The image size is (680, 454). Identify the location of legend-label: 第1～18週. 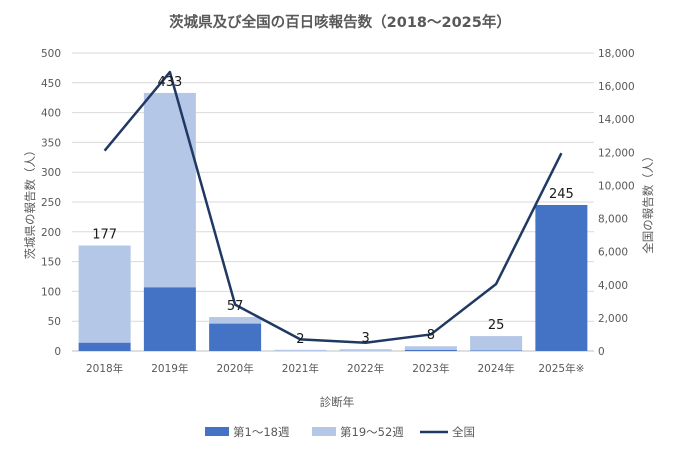
(261, 432).